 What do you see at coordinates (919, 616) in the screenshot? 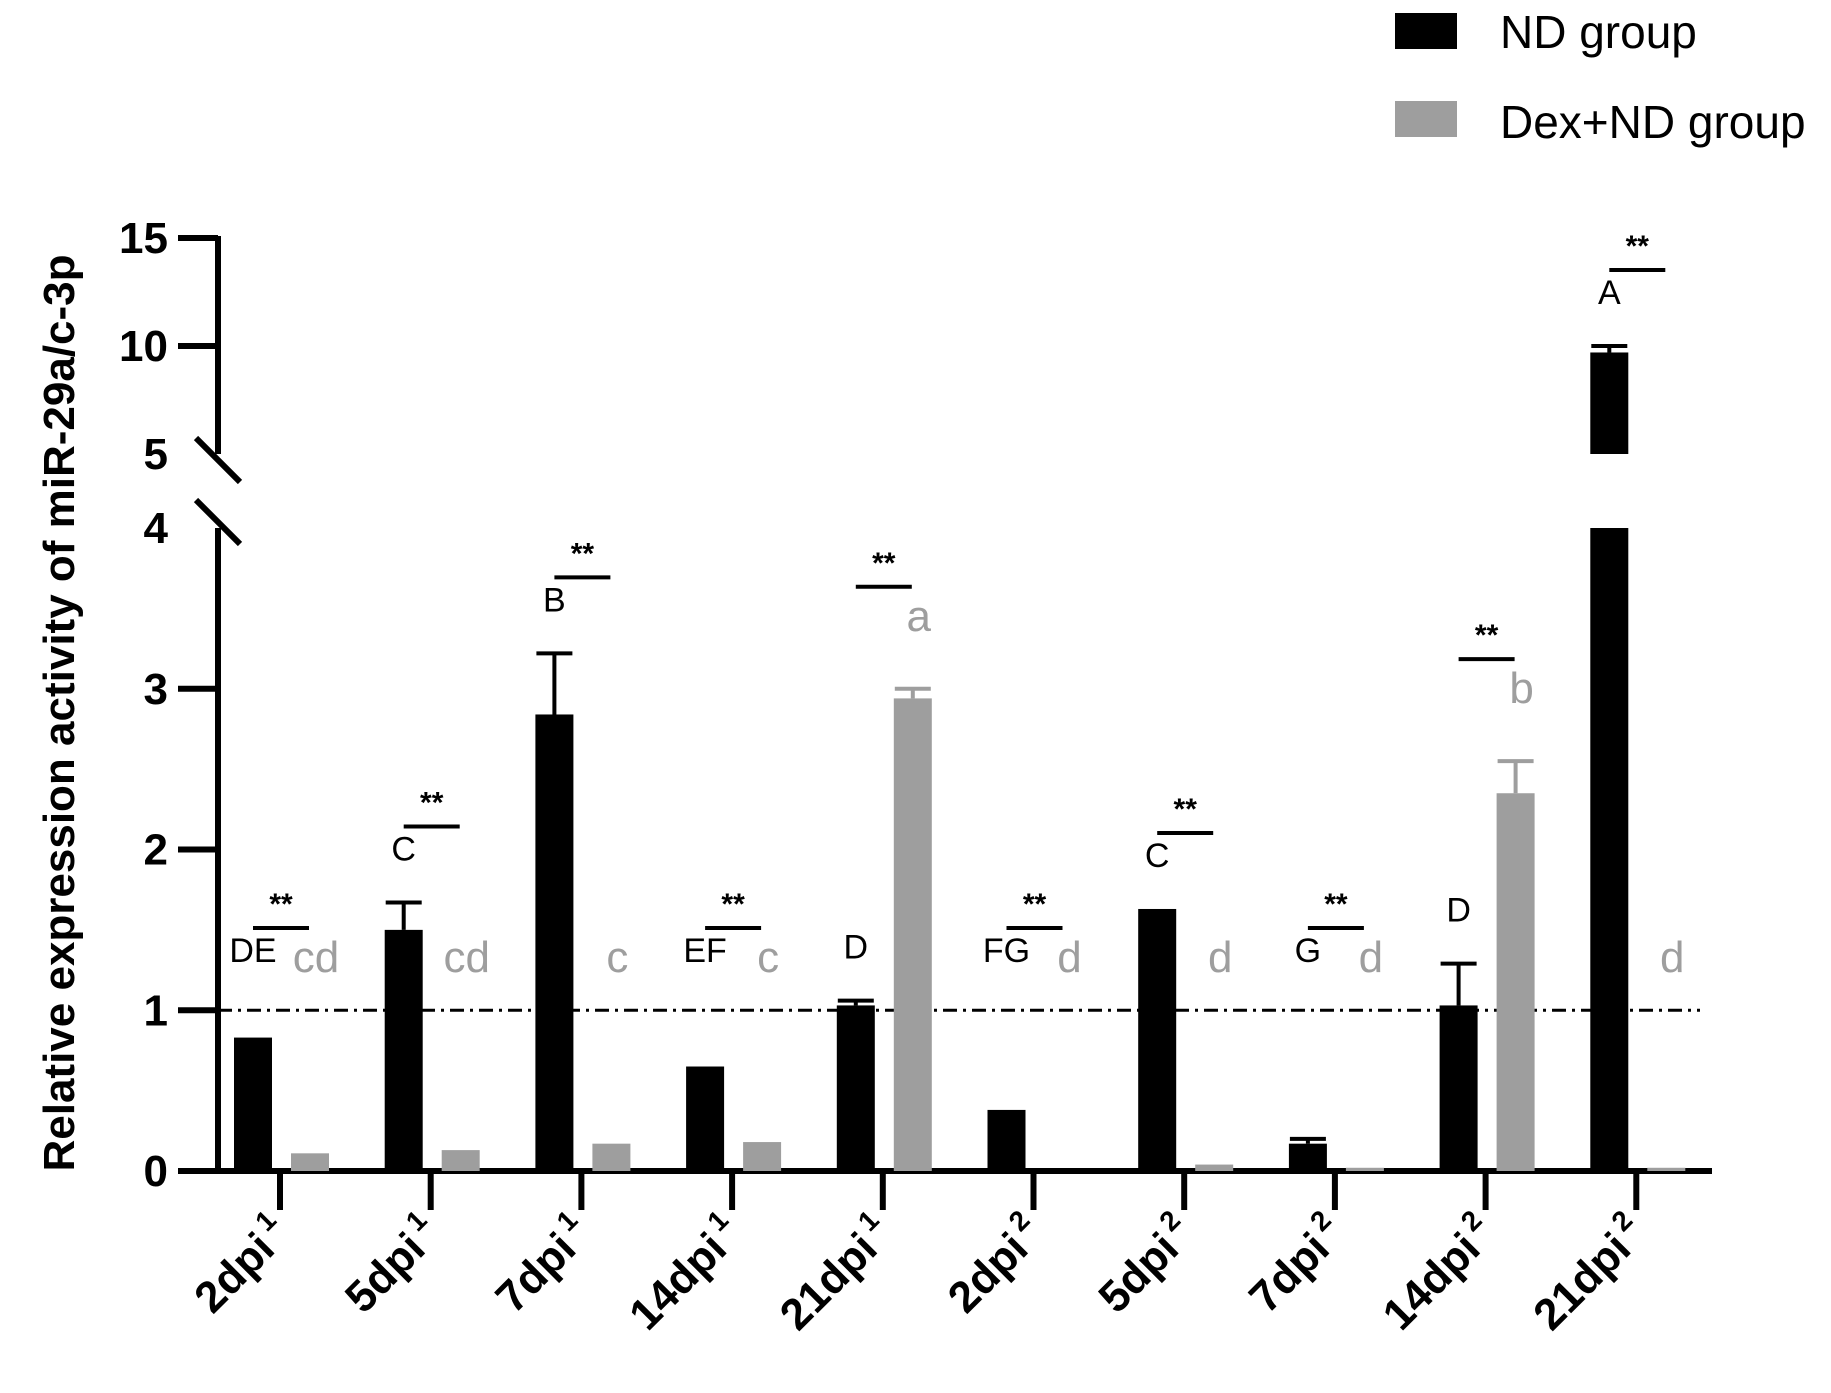
I see `letter-label-dex: a` at bounding box center [919, 616].